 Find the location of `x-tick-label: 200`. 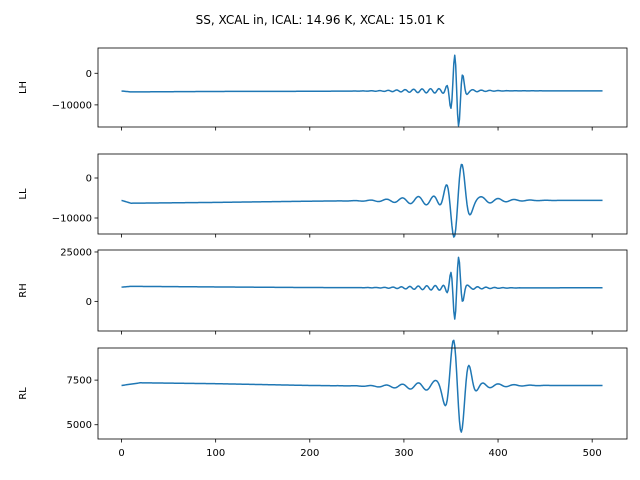

x-tick-label: 200 is located at coordinates (309, 453).